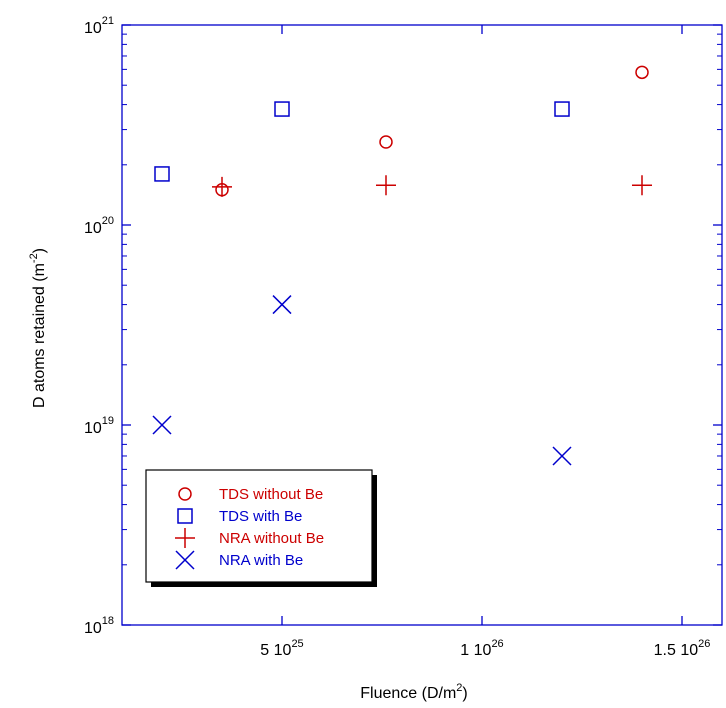 Image resolution: width=726 pixels, height=708 pixels. What do you see at coordinates (99, 326) in the screenshot?
I see `y-axis-tick-labels: 1018 1019 1020 1021` at bounding box center [99, 326].